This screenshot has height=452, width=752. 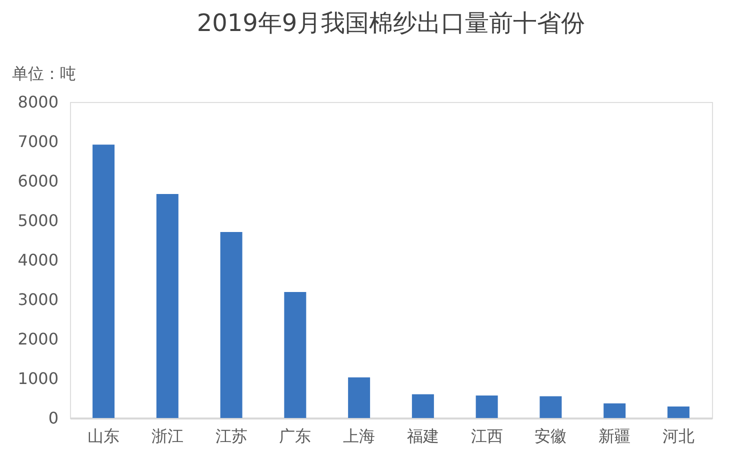 I want to click on y-tick-label: 0, so click(x=53, y=418).